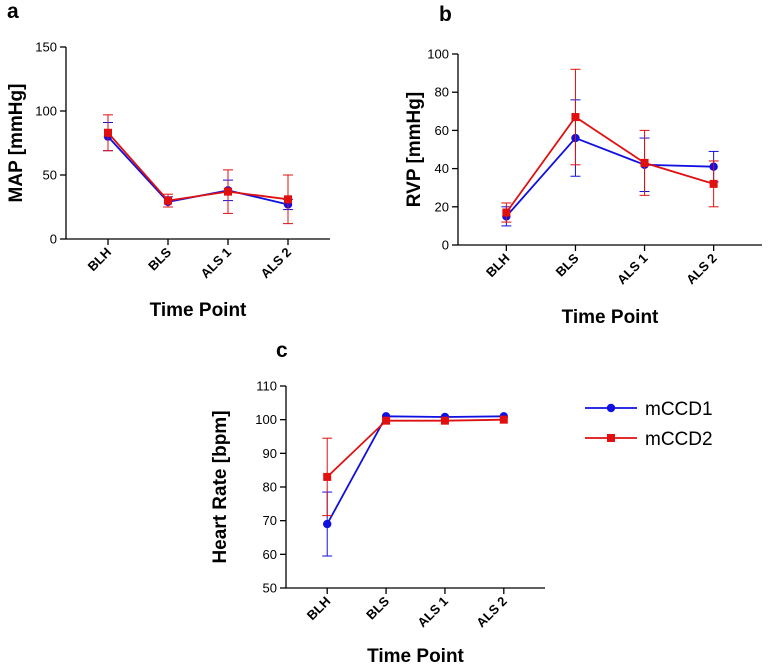 The height and width of the screenshot is (666, 778). Describe the element at coordinates (679, 439) in the screenshot. I see `legend-label-mccd2: mCCD2` at that location.